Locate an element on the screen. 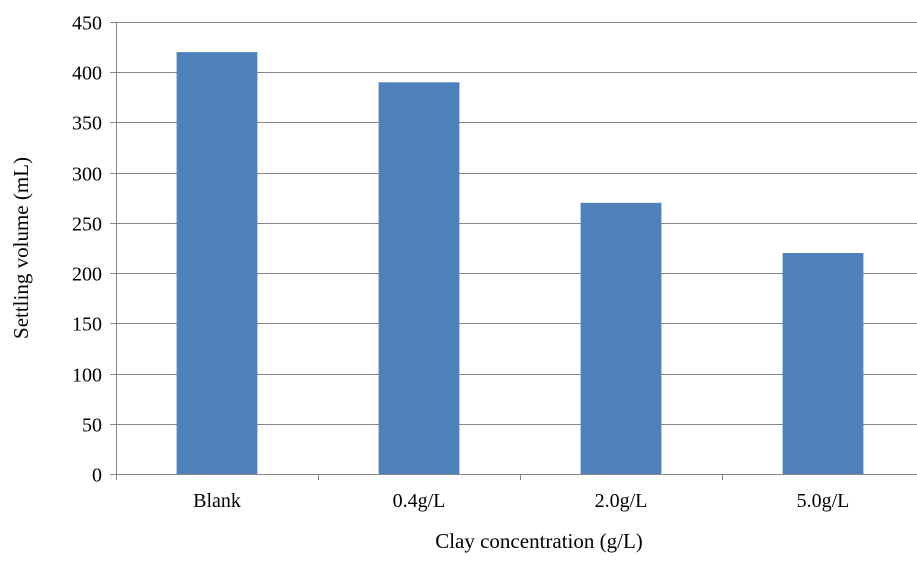  y-tick-label-9: 450 is located at coordinates (87, 24).